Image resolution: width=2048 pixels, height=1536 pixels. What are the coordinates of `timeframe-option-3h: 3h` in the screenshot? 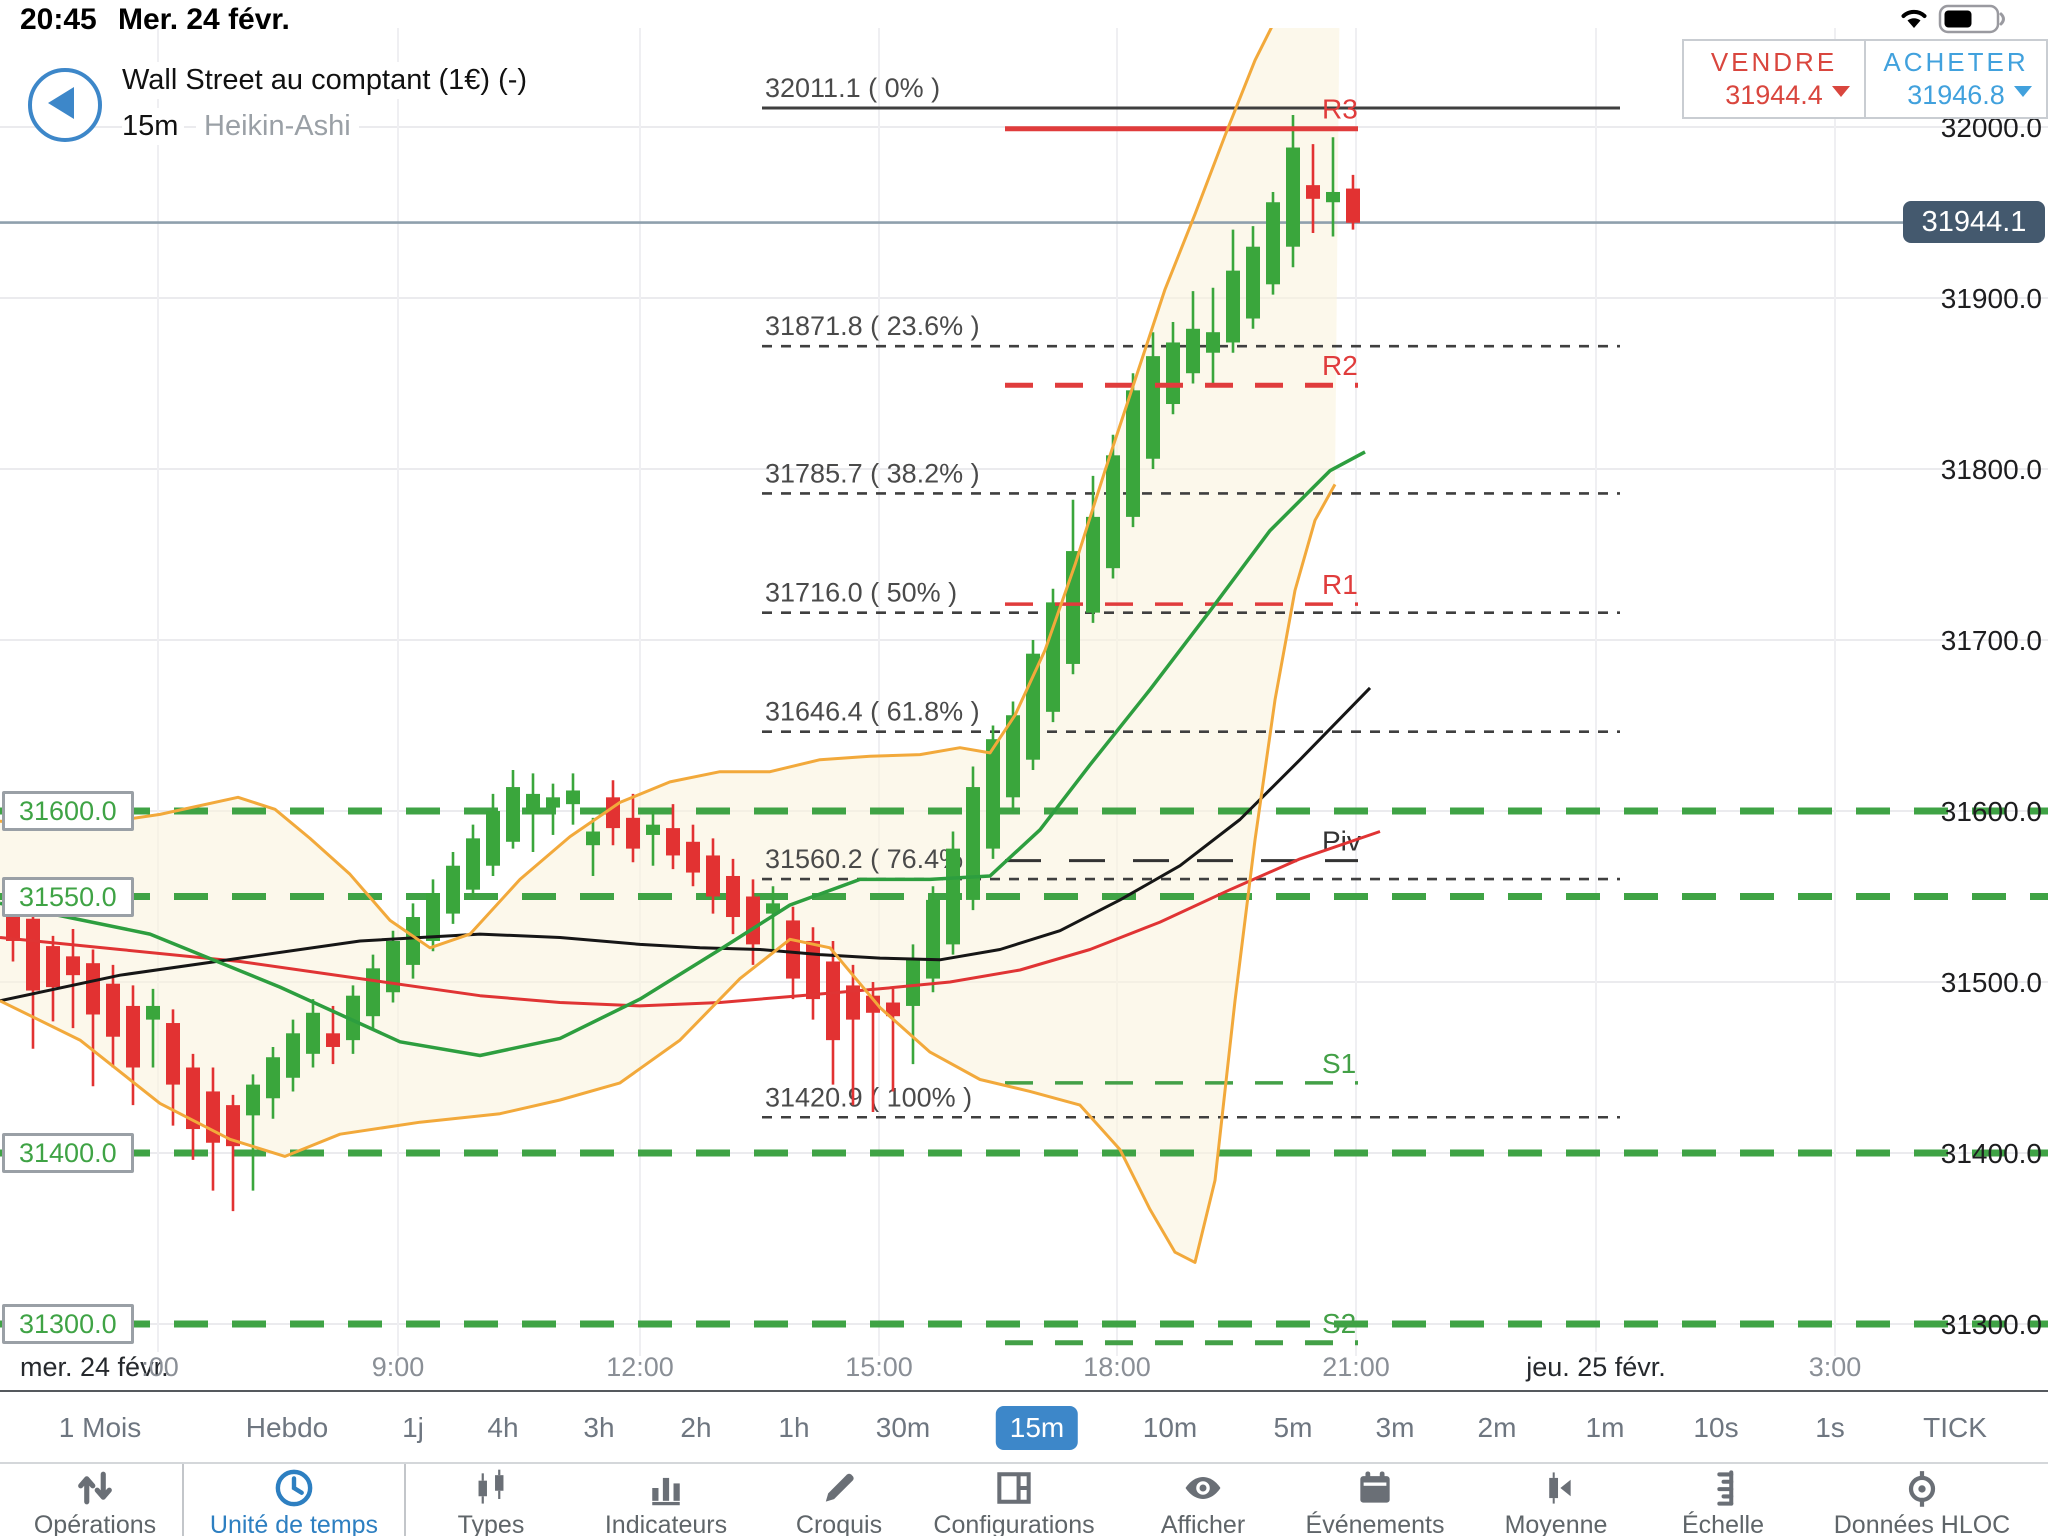 It's located at (599, 1427).